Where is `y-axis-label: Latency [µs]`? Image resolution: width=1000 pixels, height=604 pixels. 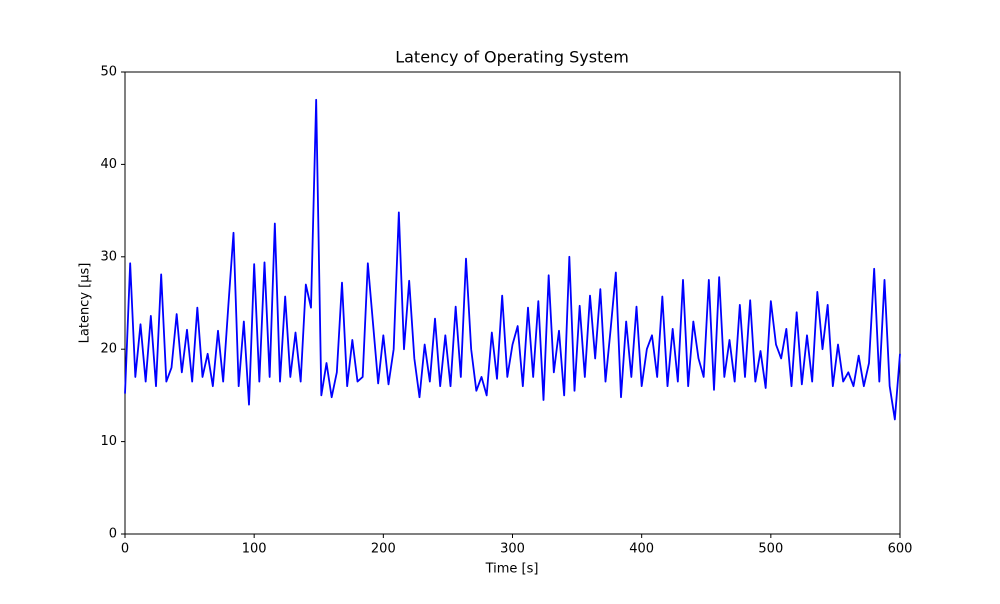
y-axis-label: Latency [µs] is located at coordinates (85, 303).